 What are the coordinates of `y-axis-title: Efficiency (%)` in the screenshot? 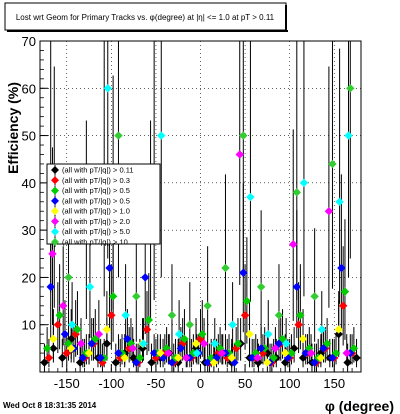 It's located at (13, 128).